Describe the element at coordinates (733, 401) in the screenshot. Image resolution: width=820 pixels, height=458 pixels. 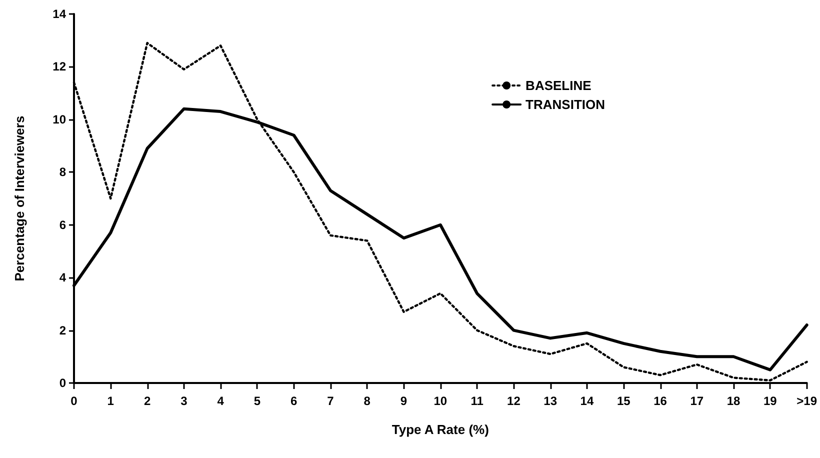
I see `x-tick-label: 18` at that location.